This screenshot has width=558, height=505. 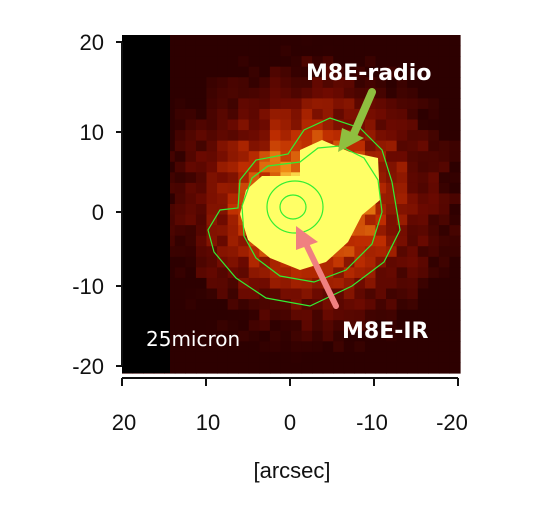 What do you see at coordinates (208, 422) in the screenshot?
I see `x-tick-10: 10` at bounding box center [208, 422].